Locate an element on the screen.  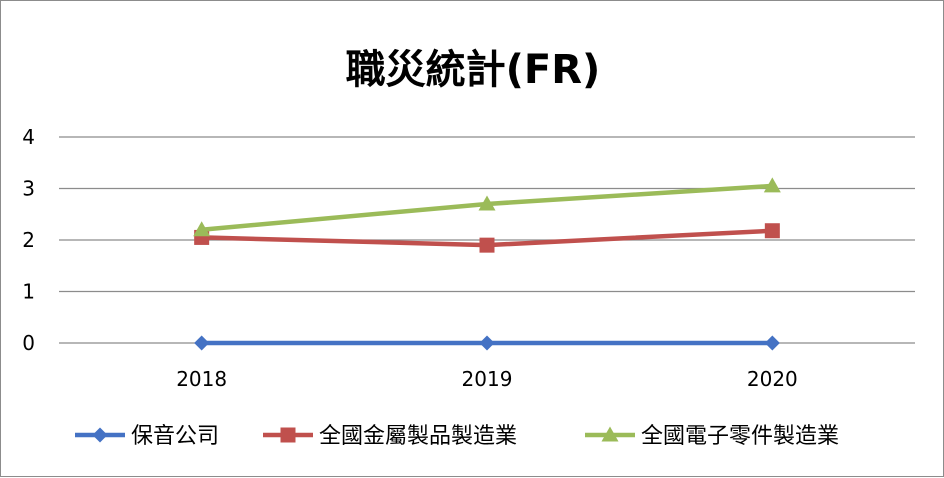
chart-title: 職災統計(FR) is located at coordinates (473, 70).